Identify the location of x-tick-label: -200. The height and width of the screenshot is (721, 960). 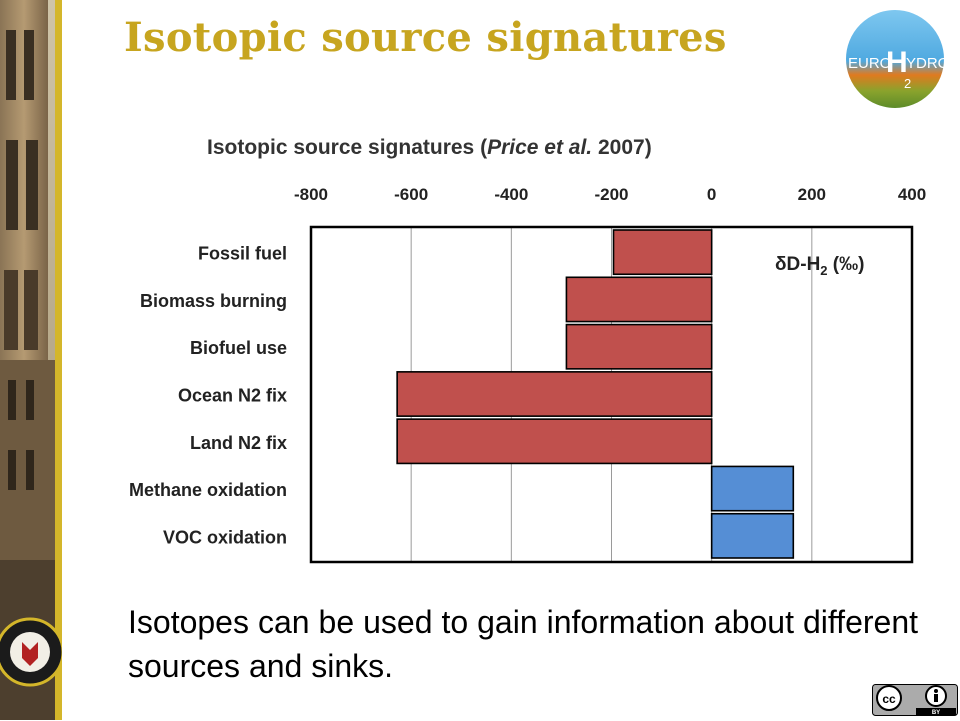
(611, 194).